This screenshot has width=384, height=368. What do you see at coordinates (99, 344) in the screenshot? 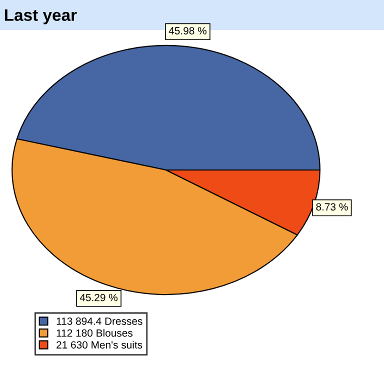
I see `legend-label: 21 630 Men's suits` at bounding box center [99, 344].